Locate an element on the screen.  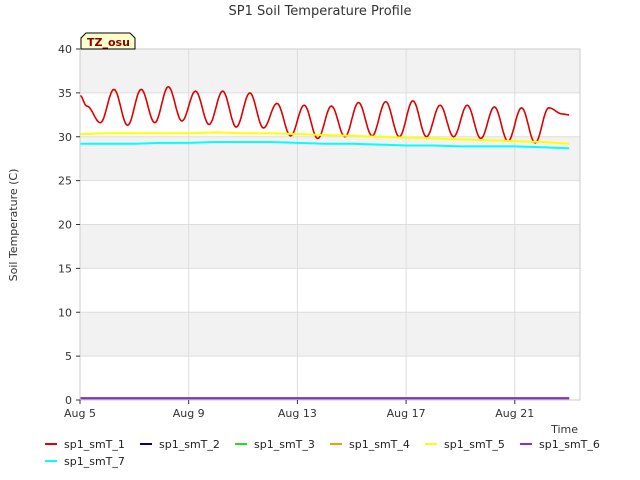
y-axis-label: Soil Temperature (C) is located at coordinates (13, 225).